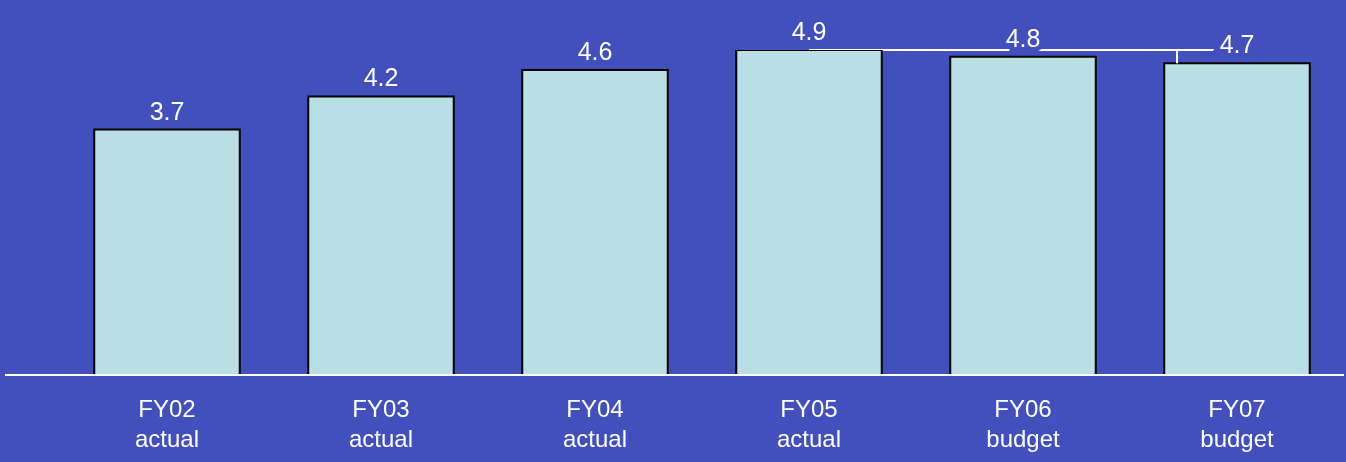 The height and width of the screenshot is (462, 1346). What do you see at coordinates (1237, 423) in the screenshot?
I see `x-tick-label: FY07 budget` at bounding box center [1237, 423].